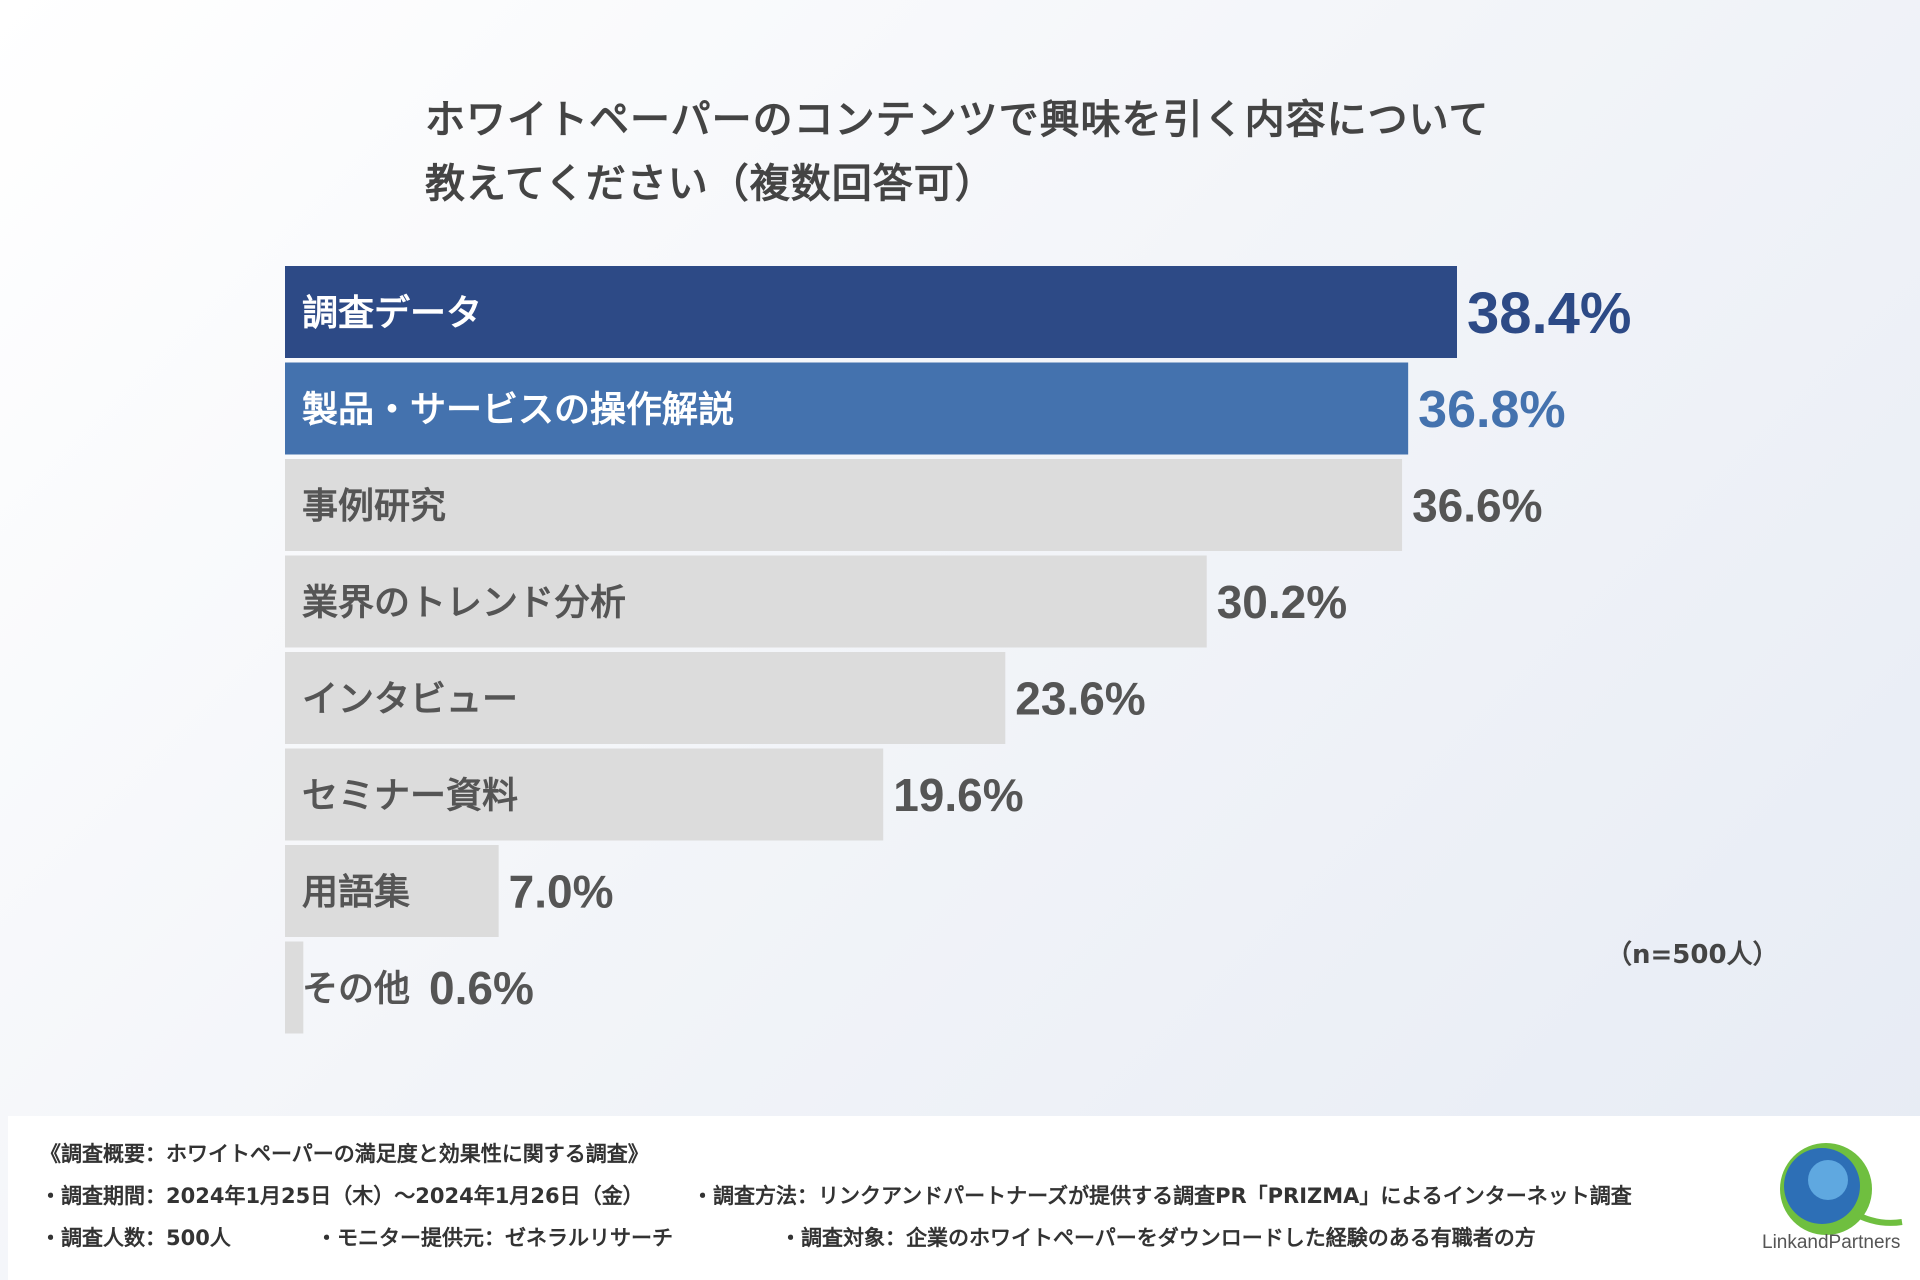 The width and height of the screenshot is (1920, 1280). Describe the element at coordinates (481, 988) in the screenshot. I see `value-label-7: 0.6%` at that location.